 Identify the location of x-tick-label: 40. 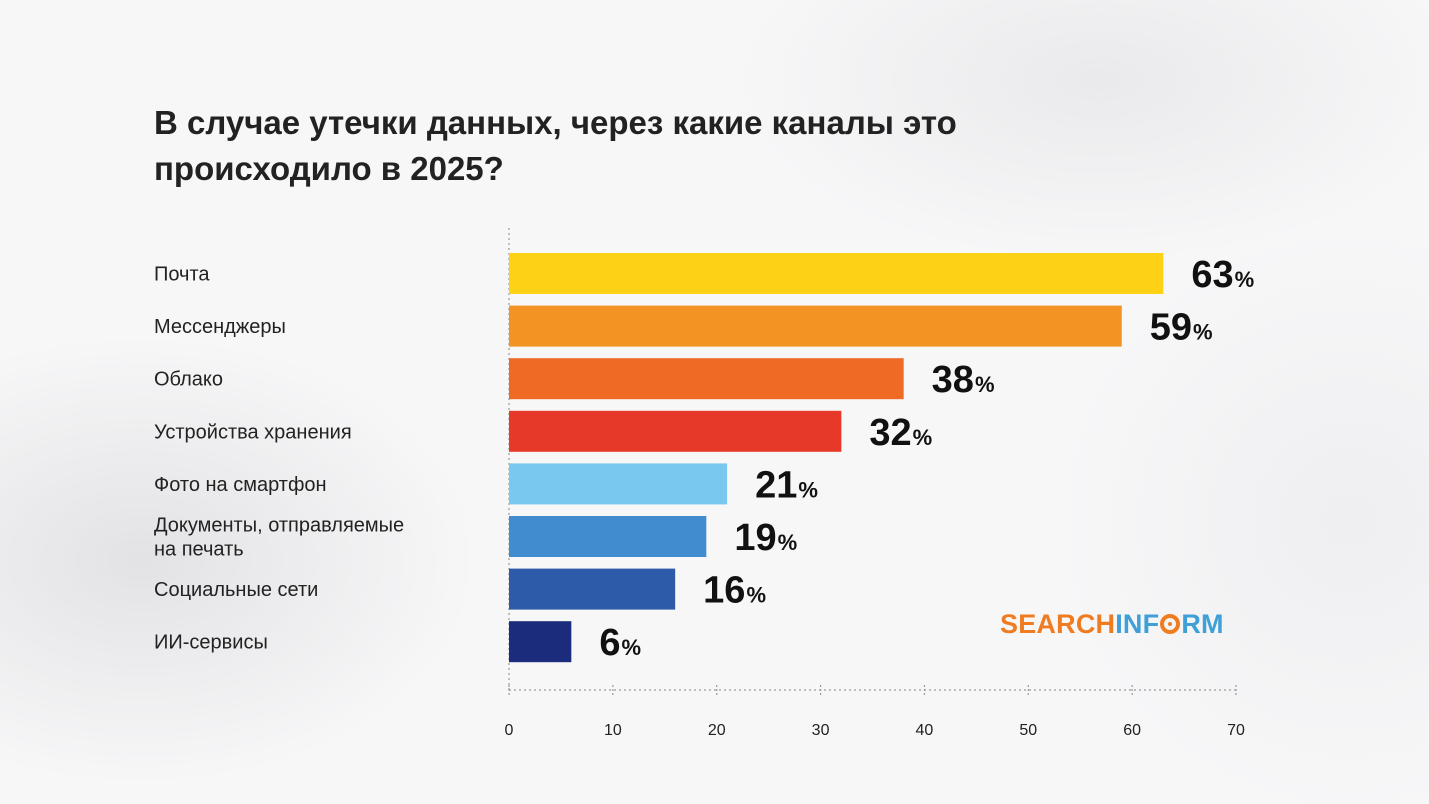
(925, 730).